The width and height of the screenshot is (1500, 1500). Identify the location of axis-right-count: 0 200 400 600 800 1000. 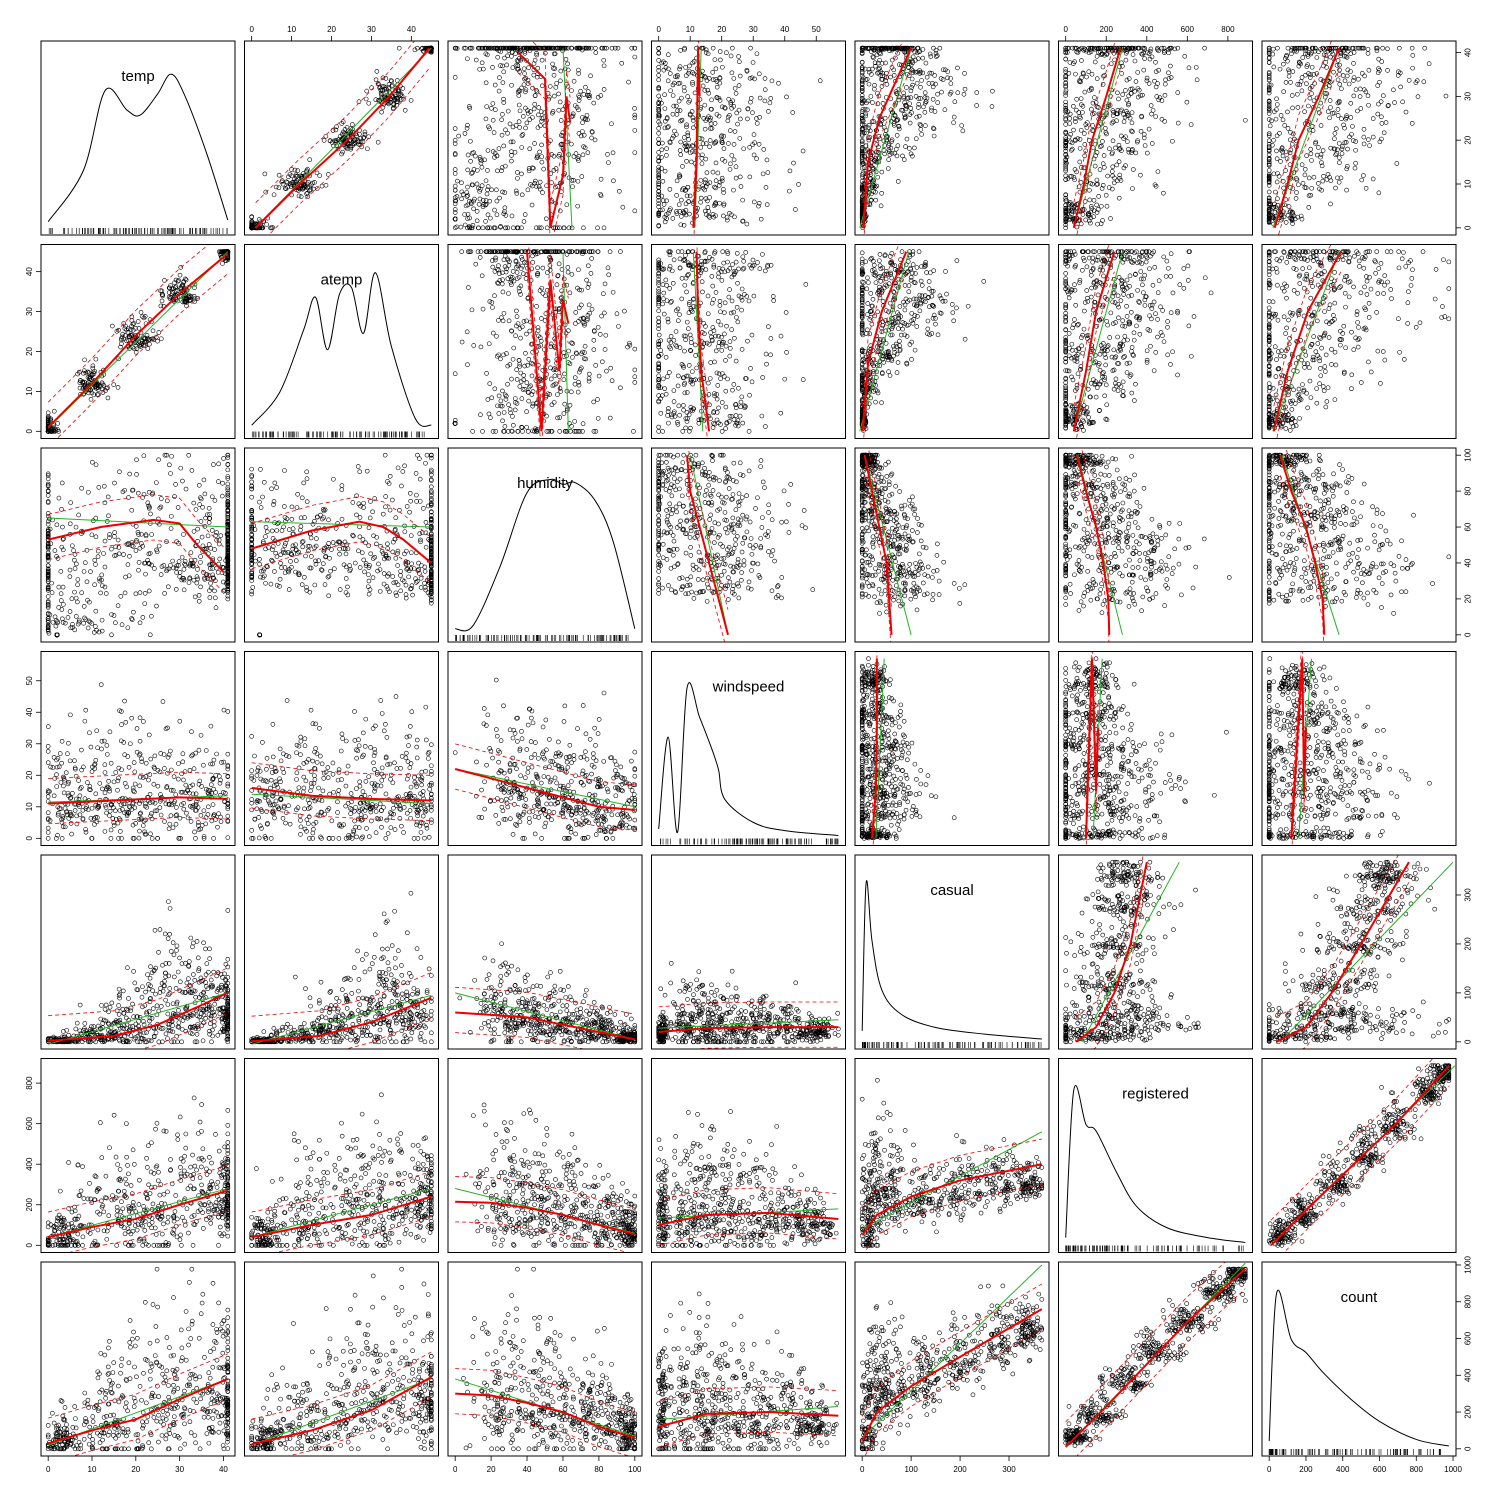
(1464, 1353).